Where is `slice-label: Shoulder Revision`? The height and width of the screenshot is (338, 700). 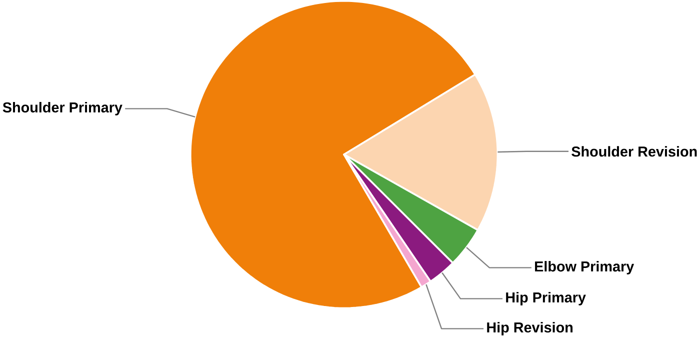 slice-label: Shoulder Revision is located at coordinates (634, 151).